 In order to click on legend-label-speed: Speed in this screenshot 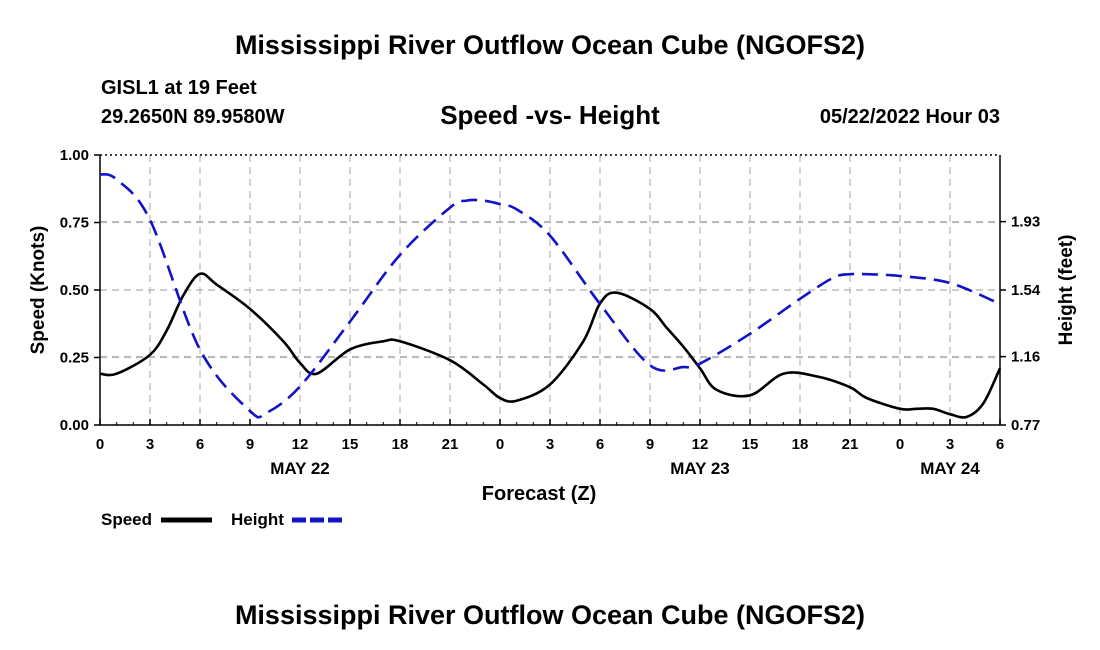, I will do `click(126, 519)`.